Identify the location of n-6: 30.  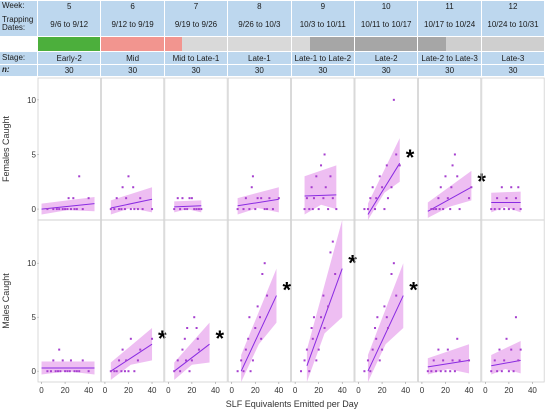
(132, 70).